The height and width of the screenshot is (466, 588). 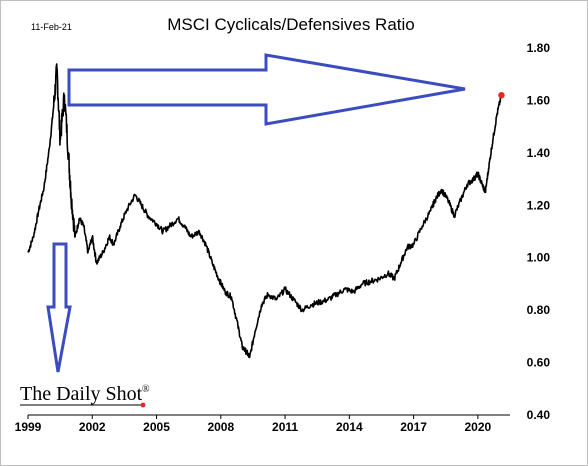 I want to click on y-tick-label: 1.80, so click(x=539, y=48).